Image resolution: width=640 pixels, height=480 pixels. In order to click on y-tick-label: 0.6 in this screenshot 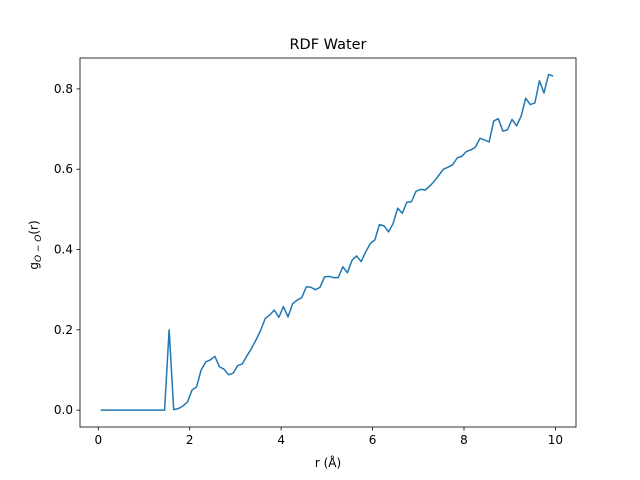, I will do `click(63, 169)`.